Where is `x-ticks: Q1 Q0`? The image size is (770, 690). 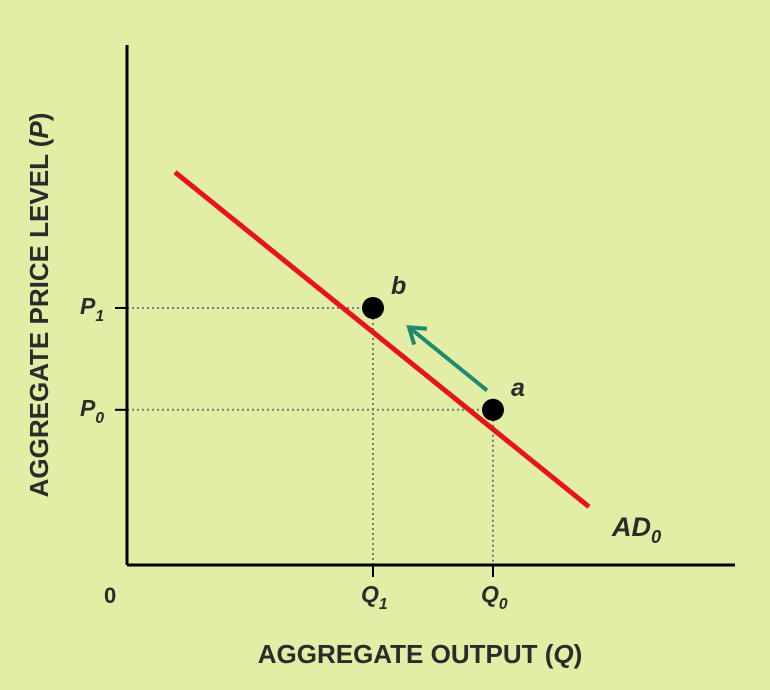 x-ticks: Q1 Q0 is located at coordinates (434, 589).